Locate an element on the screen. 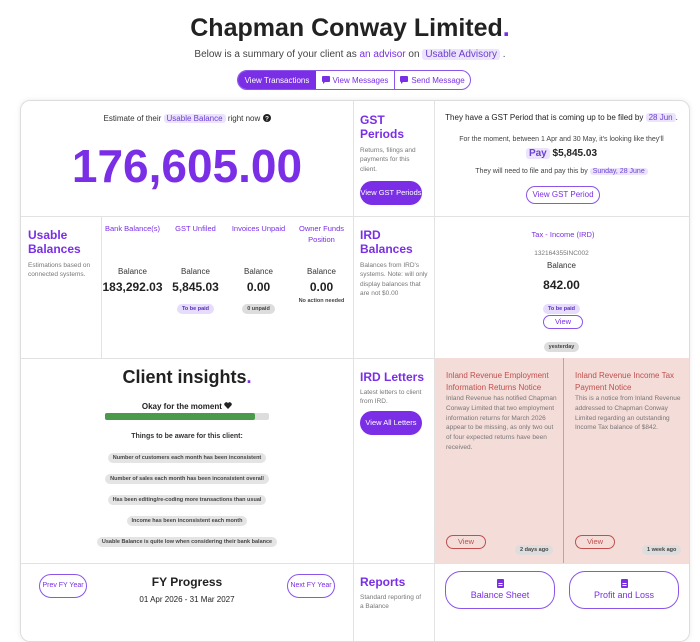  view-transactions-button: View Transactions is located at coordinates (277, 80).